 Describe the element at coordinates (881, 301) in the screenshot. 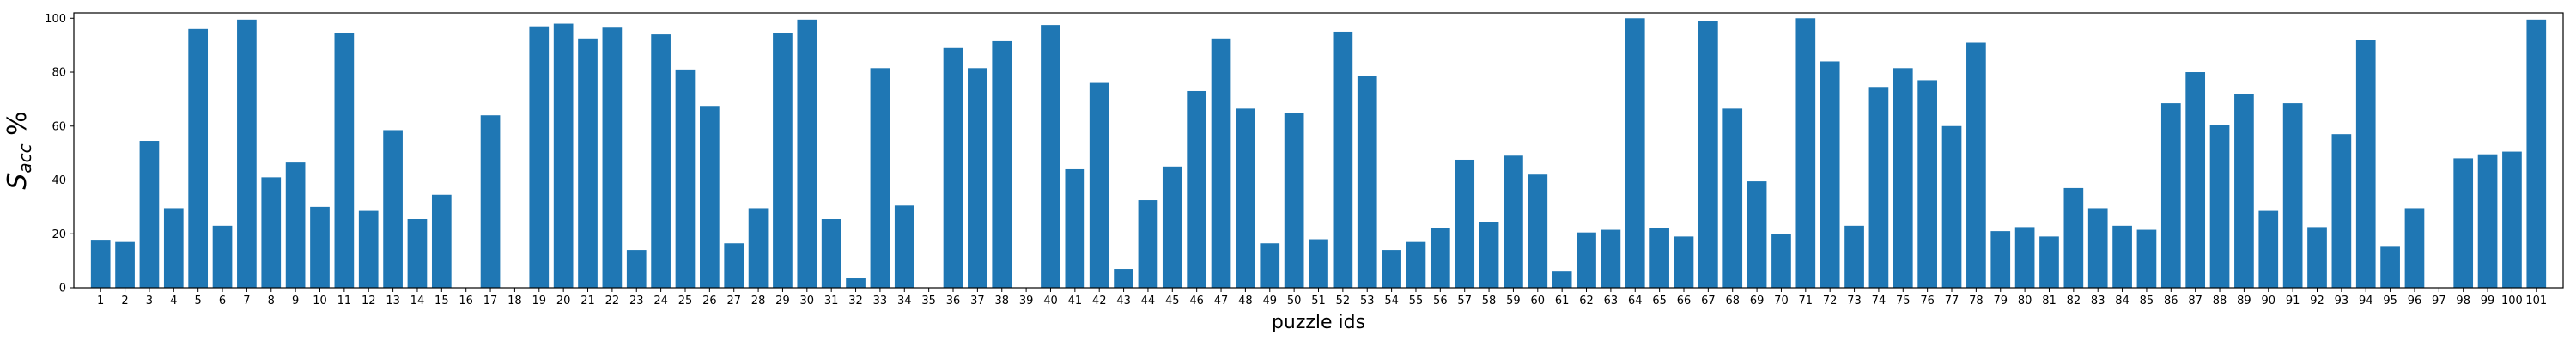

I see `x-tick-label: 33` at that location.